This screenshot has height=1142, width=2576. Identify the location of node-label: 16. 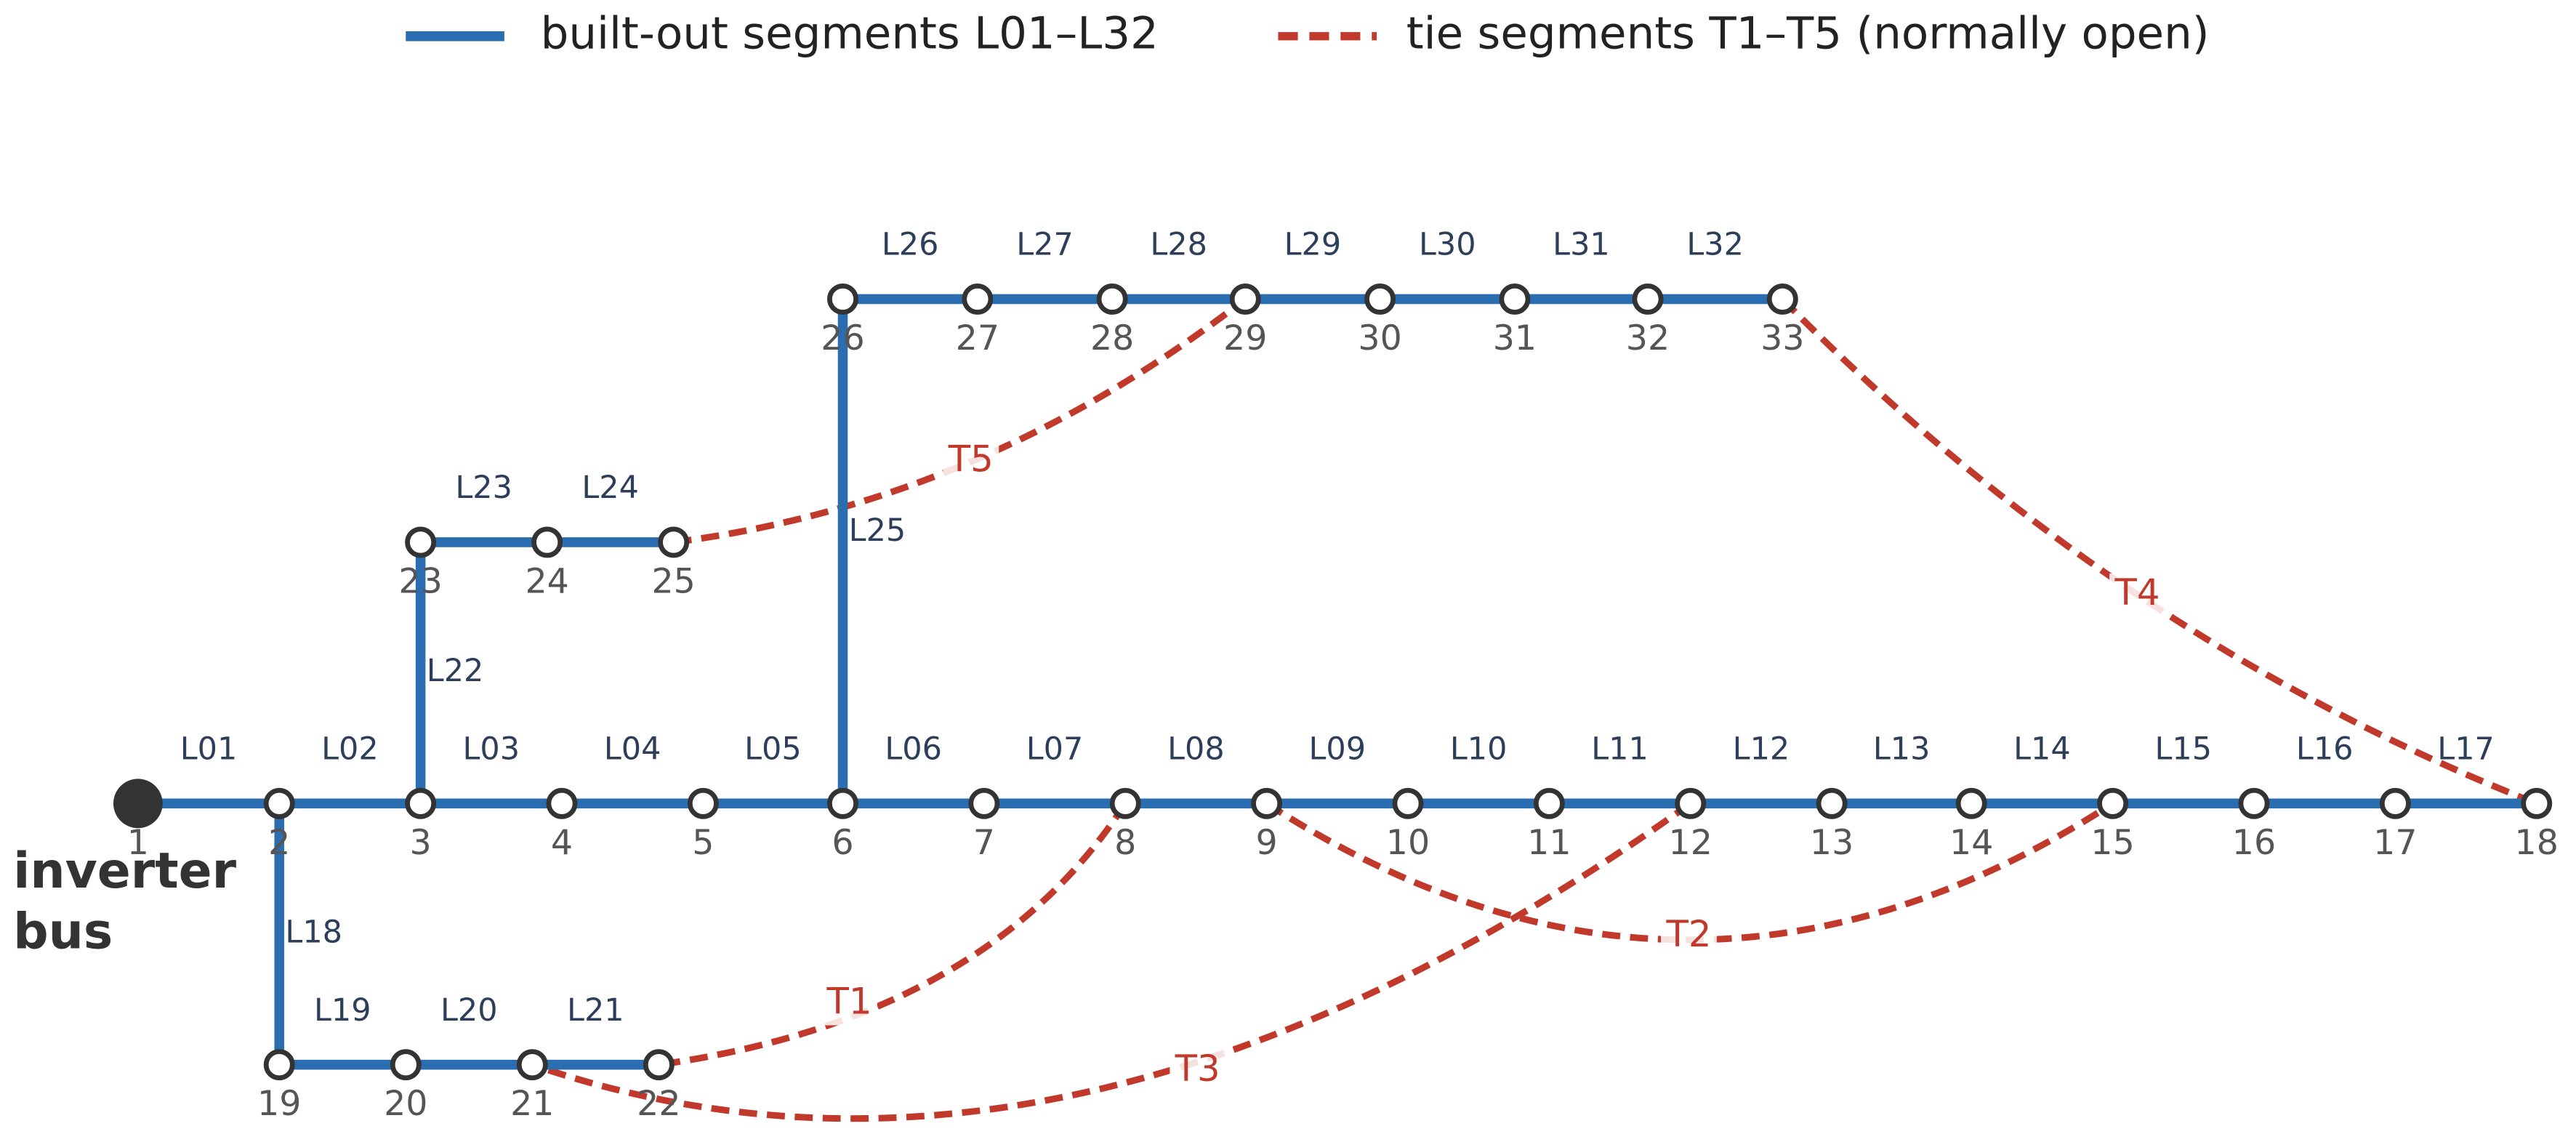
(2254, 843).